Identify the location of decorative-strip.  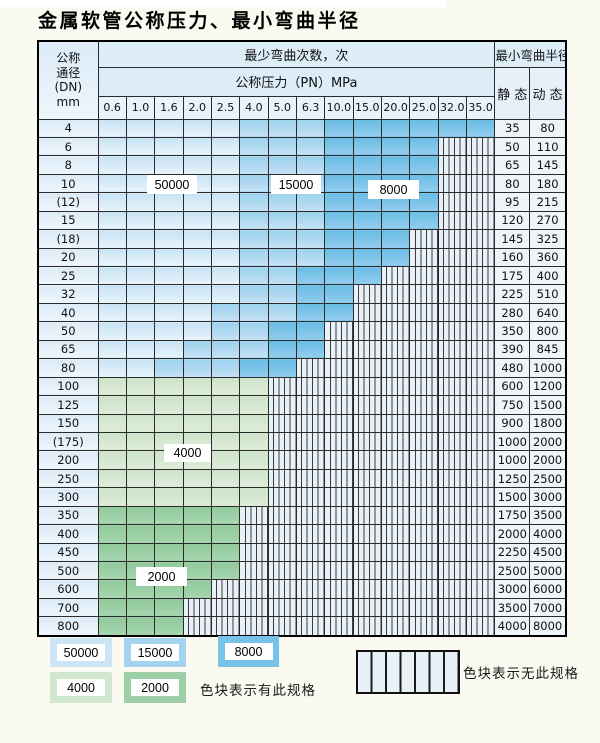
(223, 3).